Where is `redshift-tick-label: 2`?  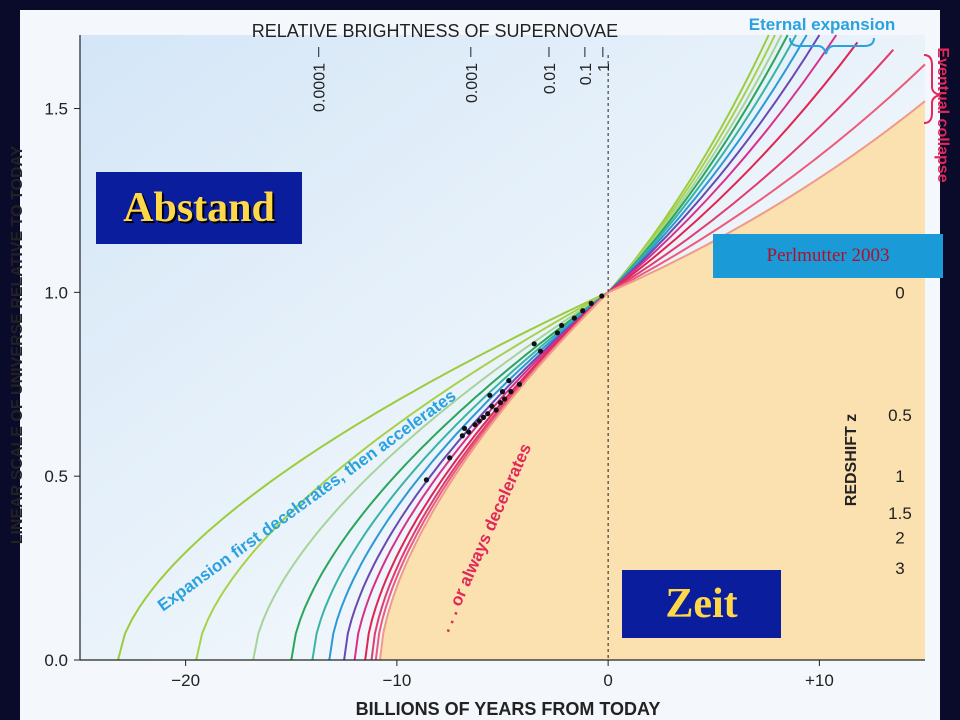
redshift-tick-label: 2 is located at coordinates (899, 538).